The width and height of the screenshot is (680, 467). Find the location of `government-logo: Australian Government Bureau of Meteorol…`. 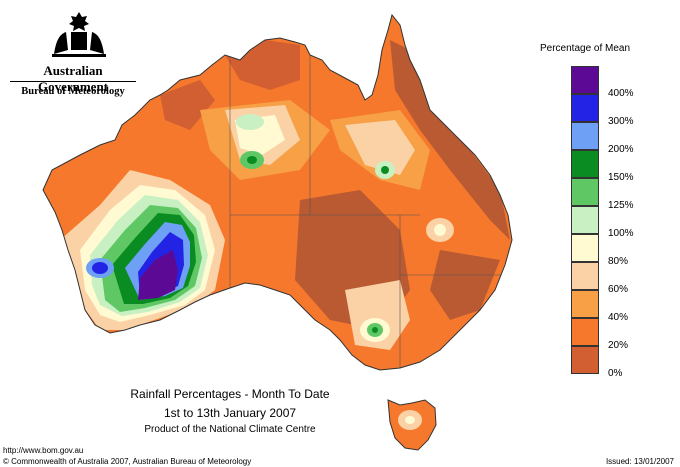

government-logo: Australian Government Bureau of Meteorol… is located at coordinates (73, 53).